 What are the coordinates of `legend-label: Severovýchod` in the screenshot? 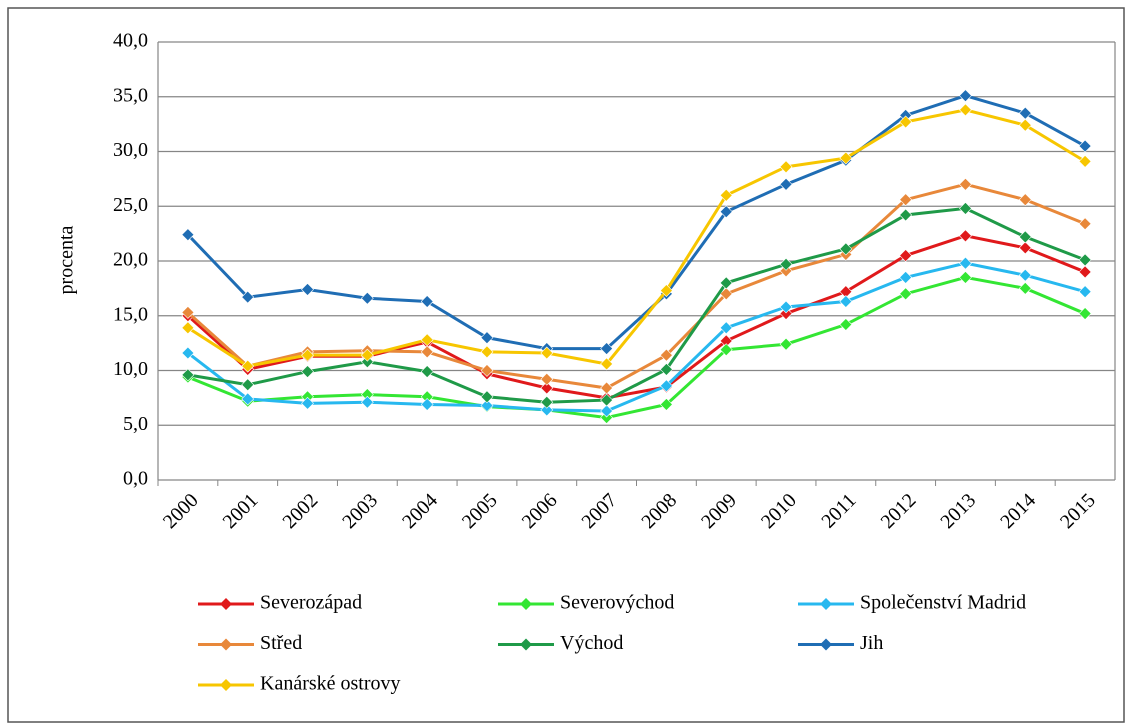 It's located at (617, 603).